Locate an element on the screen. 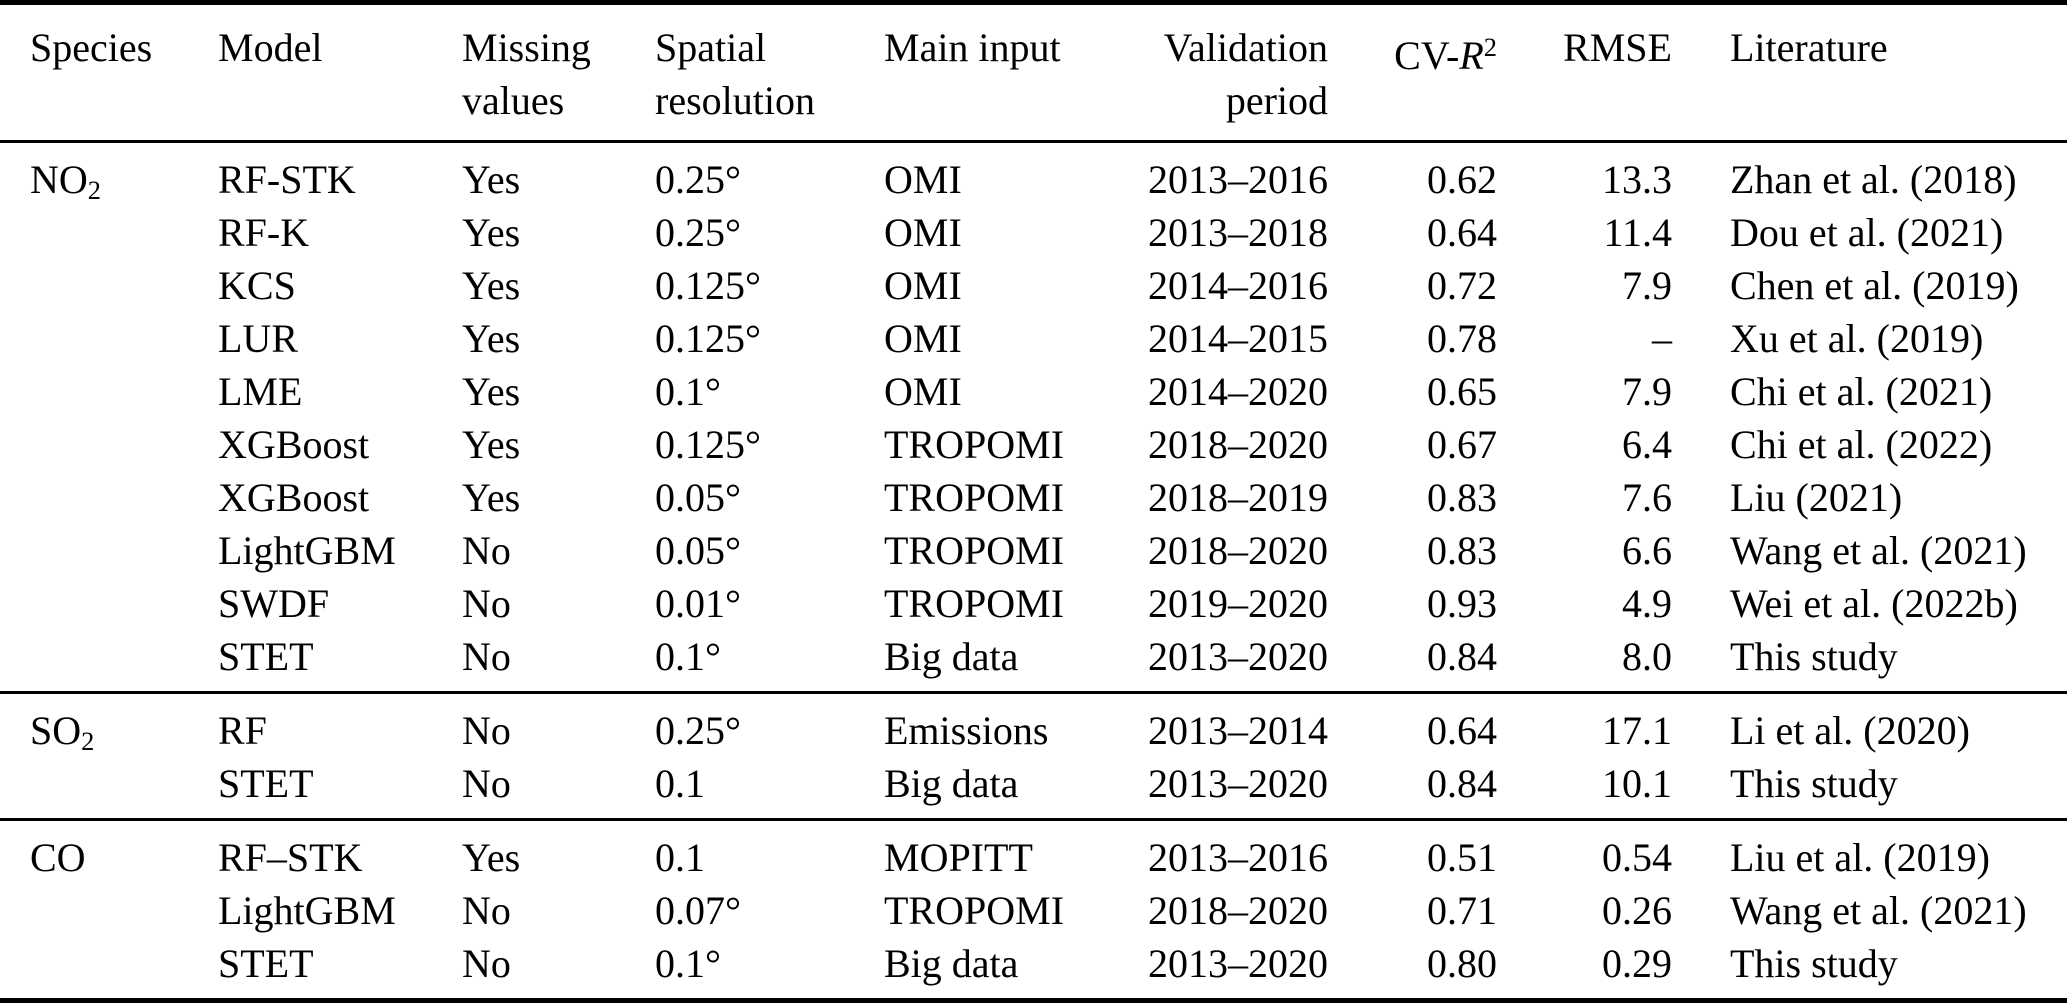  cell-literature: Chi et al. (2021) is located at coordinates (1861, 391).